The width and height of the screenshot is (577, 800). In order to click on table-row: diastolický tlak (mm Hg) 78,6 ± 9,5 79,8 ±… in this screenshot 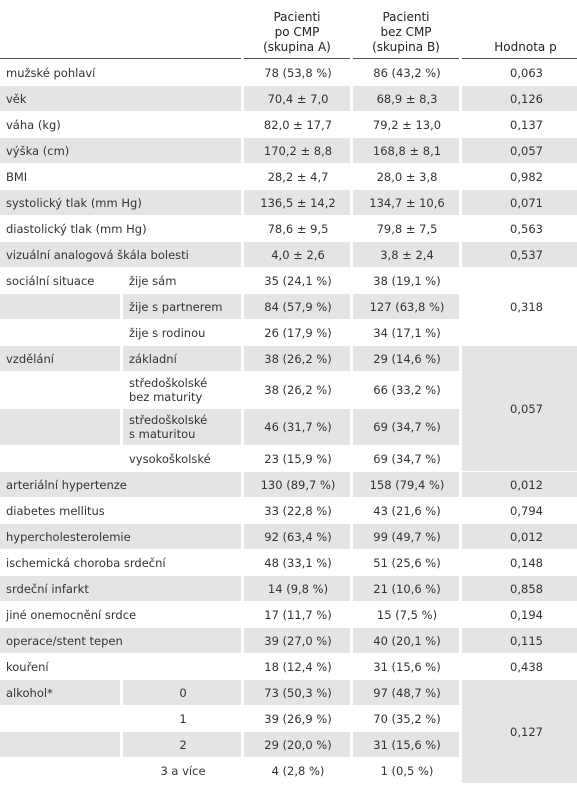, I will do `click(288, 228)`.